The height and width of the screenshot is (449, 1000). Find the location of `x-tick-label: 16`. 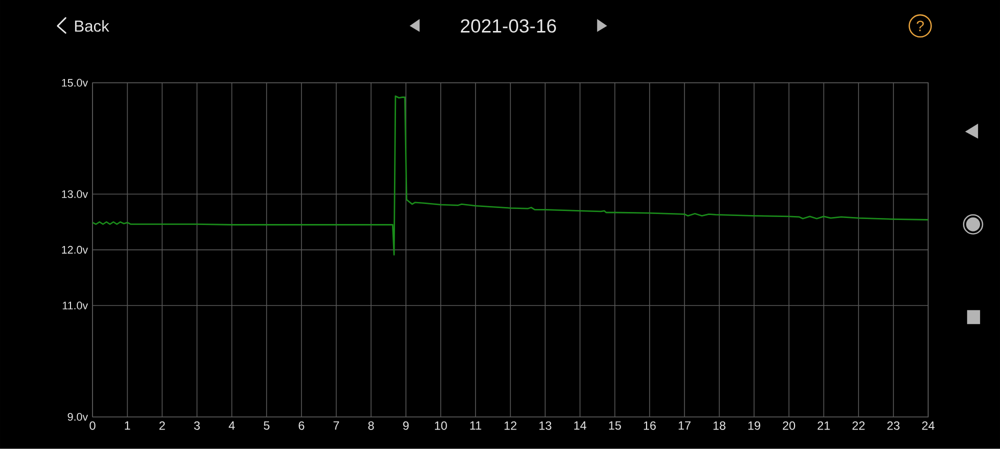

x-tick-label: 16 is located at coordinates (650, 425).